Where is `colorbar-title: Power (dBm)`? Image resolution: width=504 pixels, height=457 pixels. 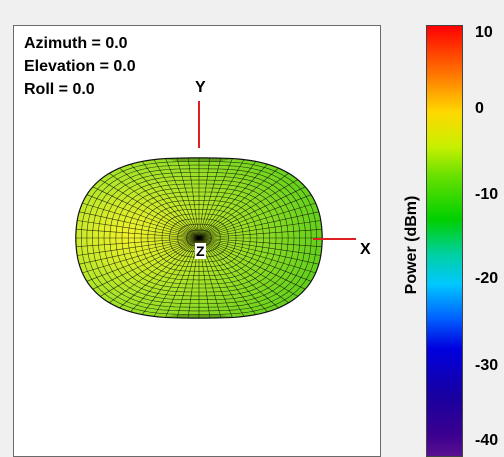 colorbar-title: Power (dBm) is located at coordinates (411, 245).